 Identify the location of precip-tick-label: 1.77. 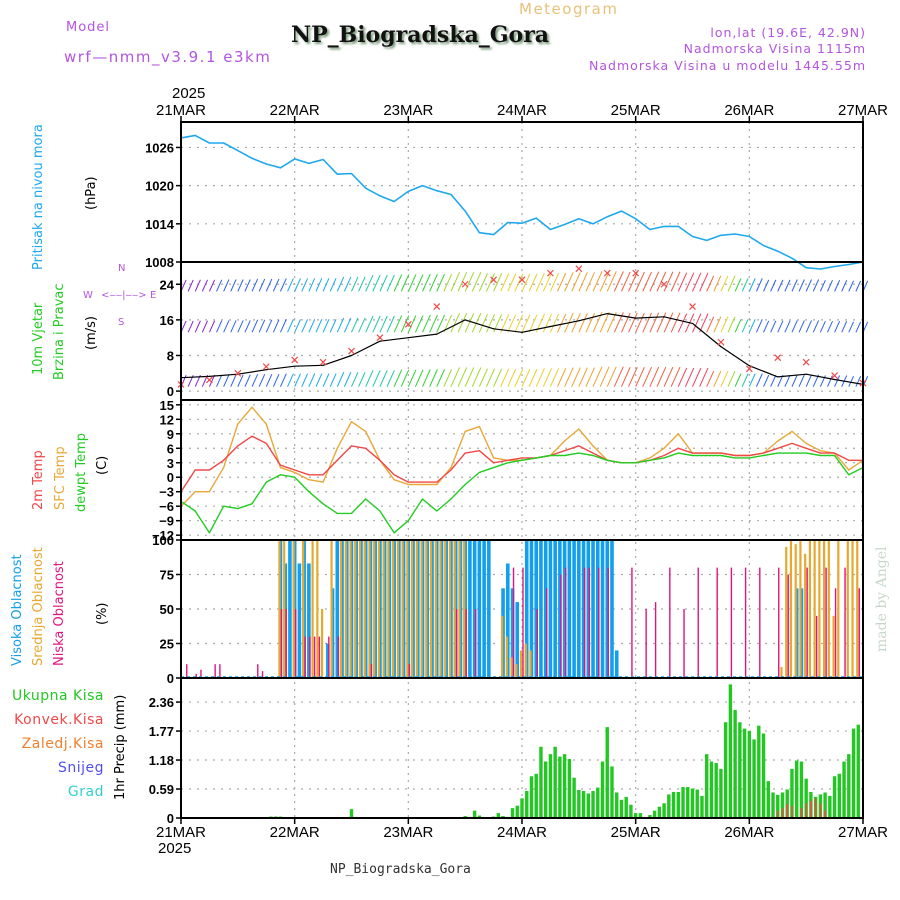
(161, 731).